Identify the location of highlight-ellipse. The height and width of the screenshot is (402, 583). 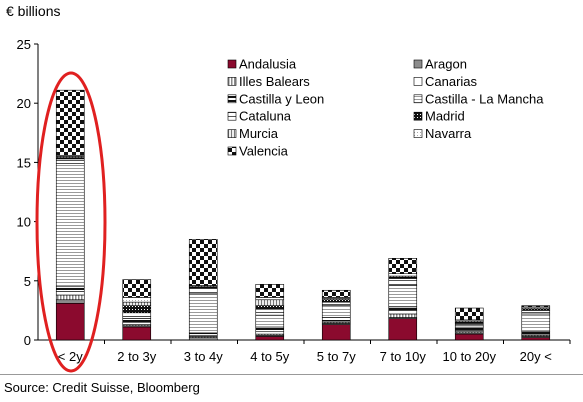
(71, 222).